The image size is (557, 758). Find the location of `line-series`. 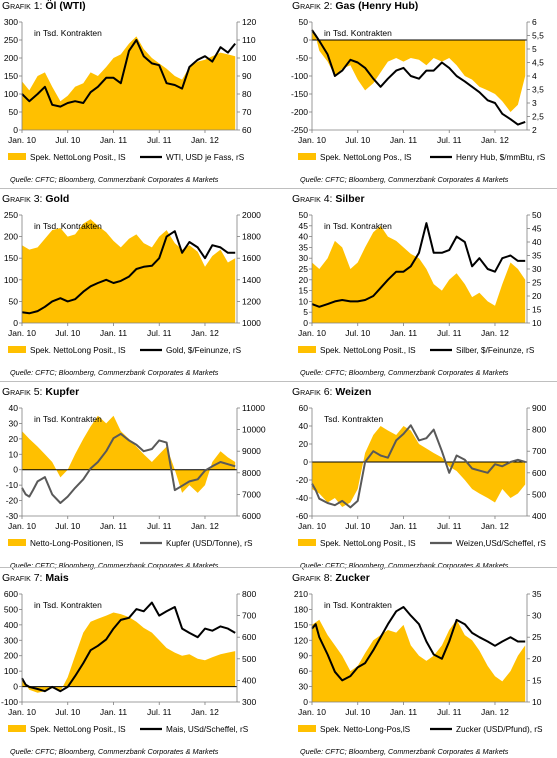

line-series is located at coordinates (128, 647).